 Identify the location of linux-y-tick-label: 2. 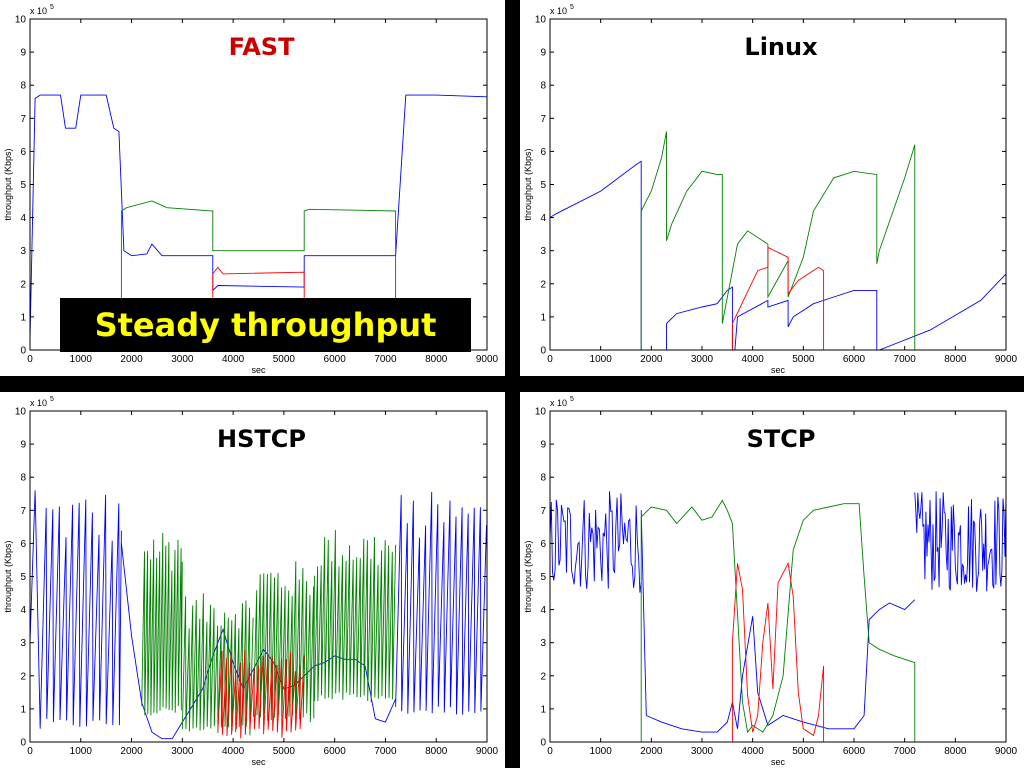
(543, 284).